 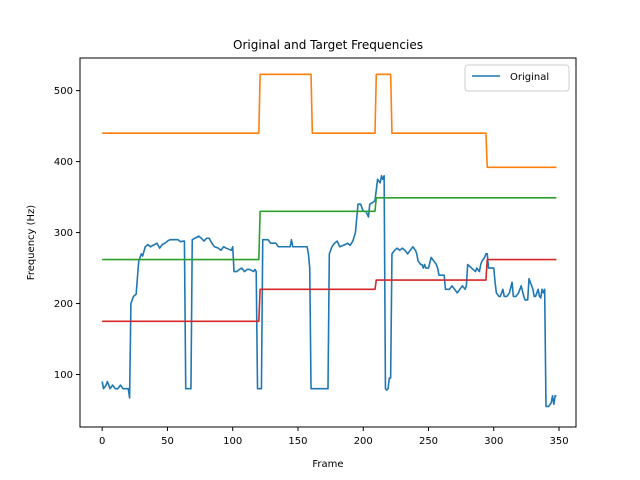 What do you see at coordinates (558, 441) in the screenshot?
I see `x-tick-label: 350` at bounding box center [558, 441].